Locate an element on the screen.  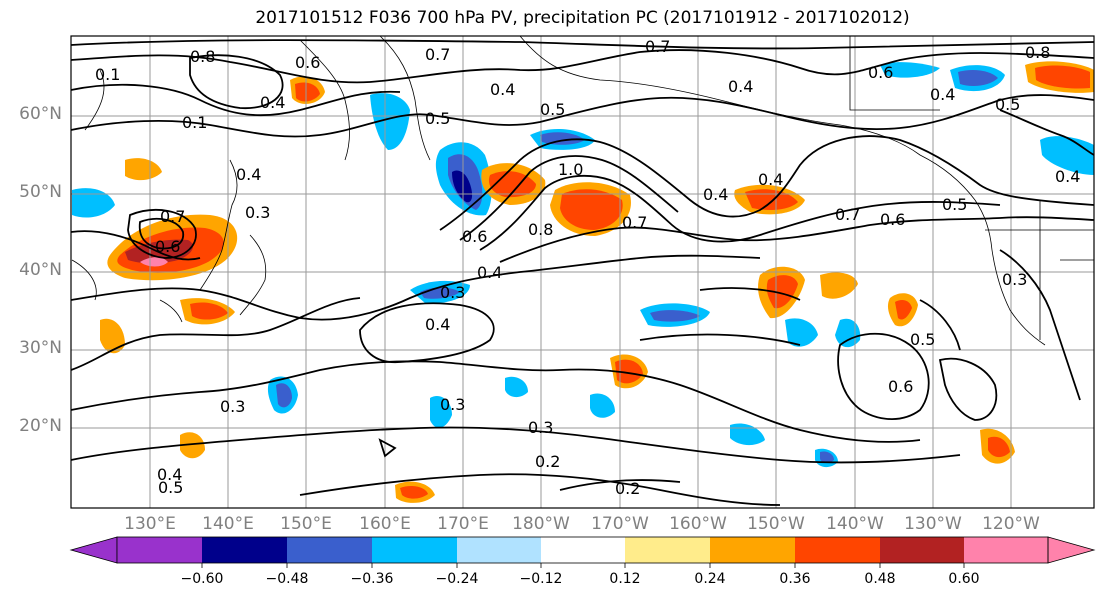
colorbar-tick-label: −0.60 is located at coordinates (202, 579).